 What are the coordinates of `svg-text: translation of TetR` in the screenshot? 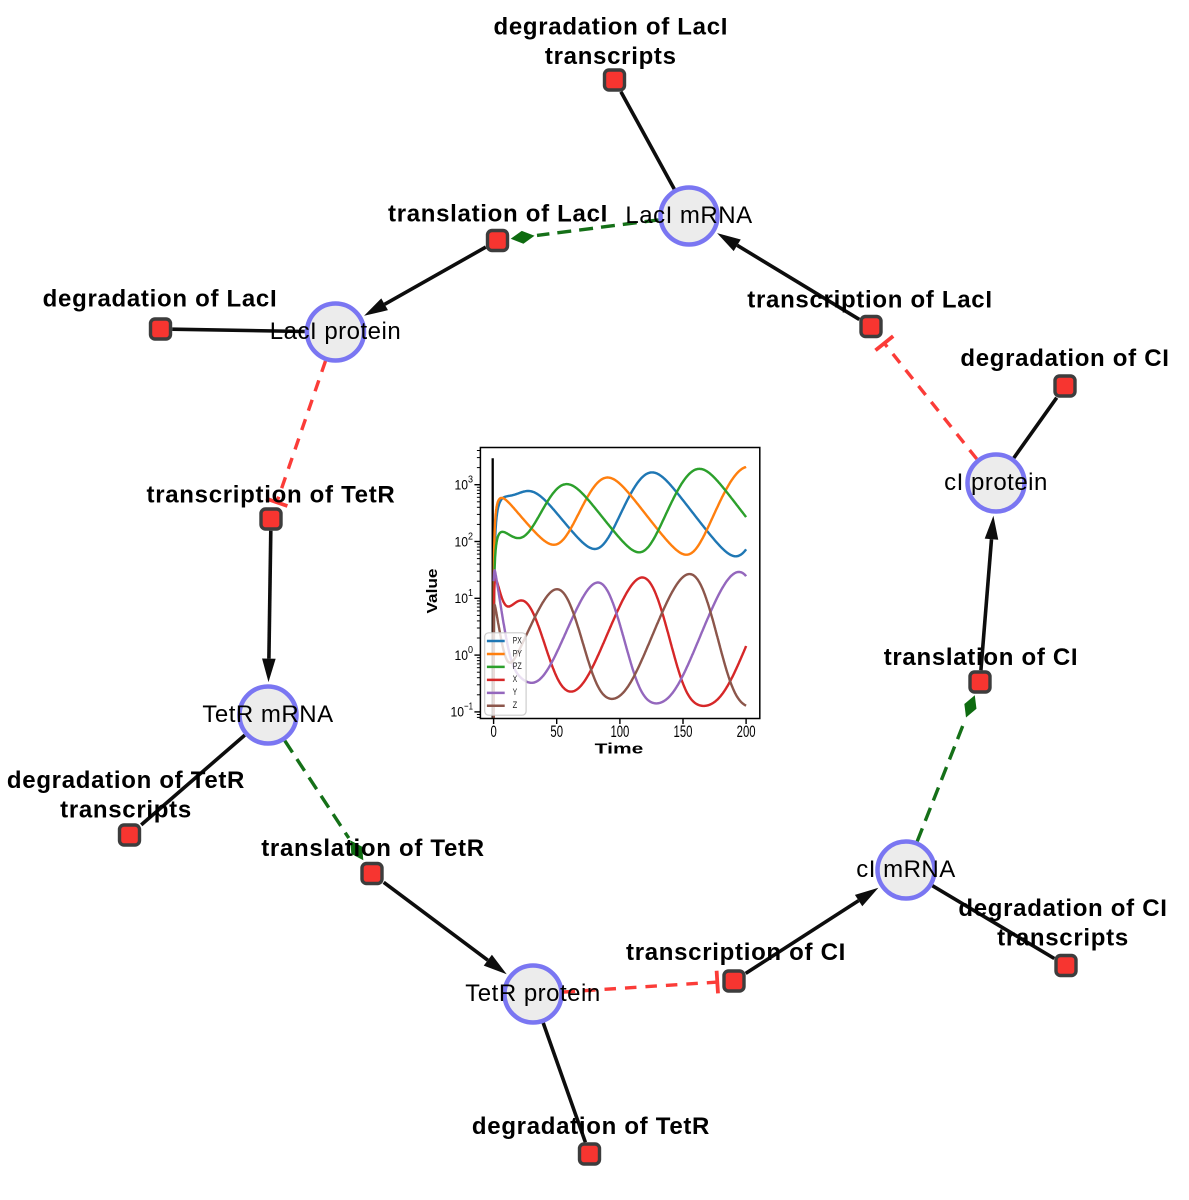 It's located at (373, 848).